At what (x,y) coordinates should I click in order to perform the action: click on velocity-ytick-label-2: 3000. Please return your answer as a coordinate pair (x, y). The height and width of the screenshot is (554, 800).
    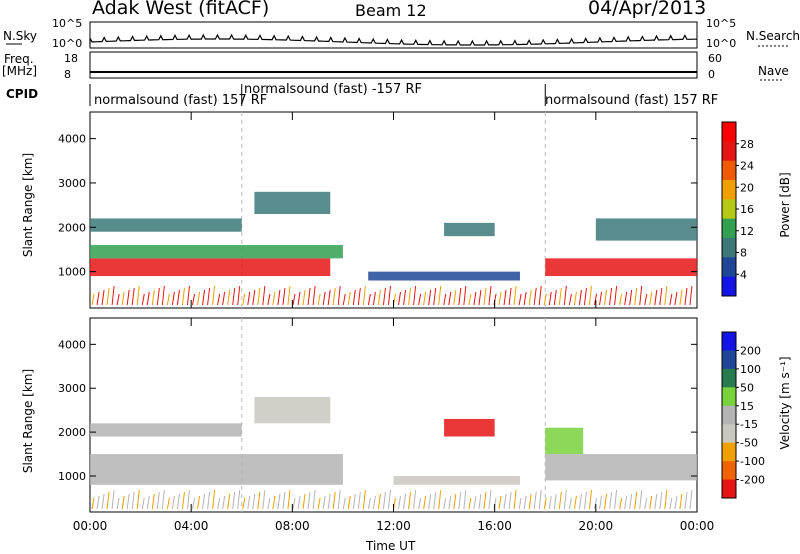
    Looking at the image, I should click on (72, 388).